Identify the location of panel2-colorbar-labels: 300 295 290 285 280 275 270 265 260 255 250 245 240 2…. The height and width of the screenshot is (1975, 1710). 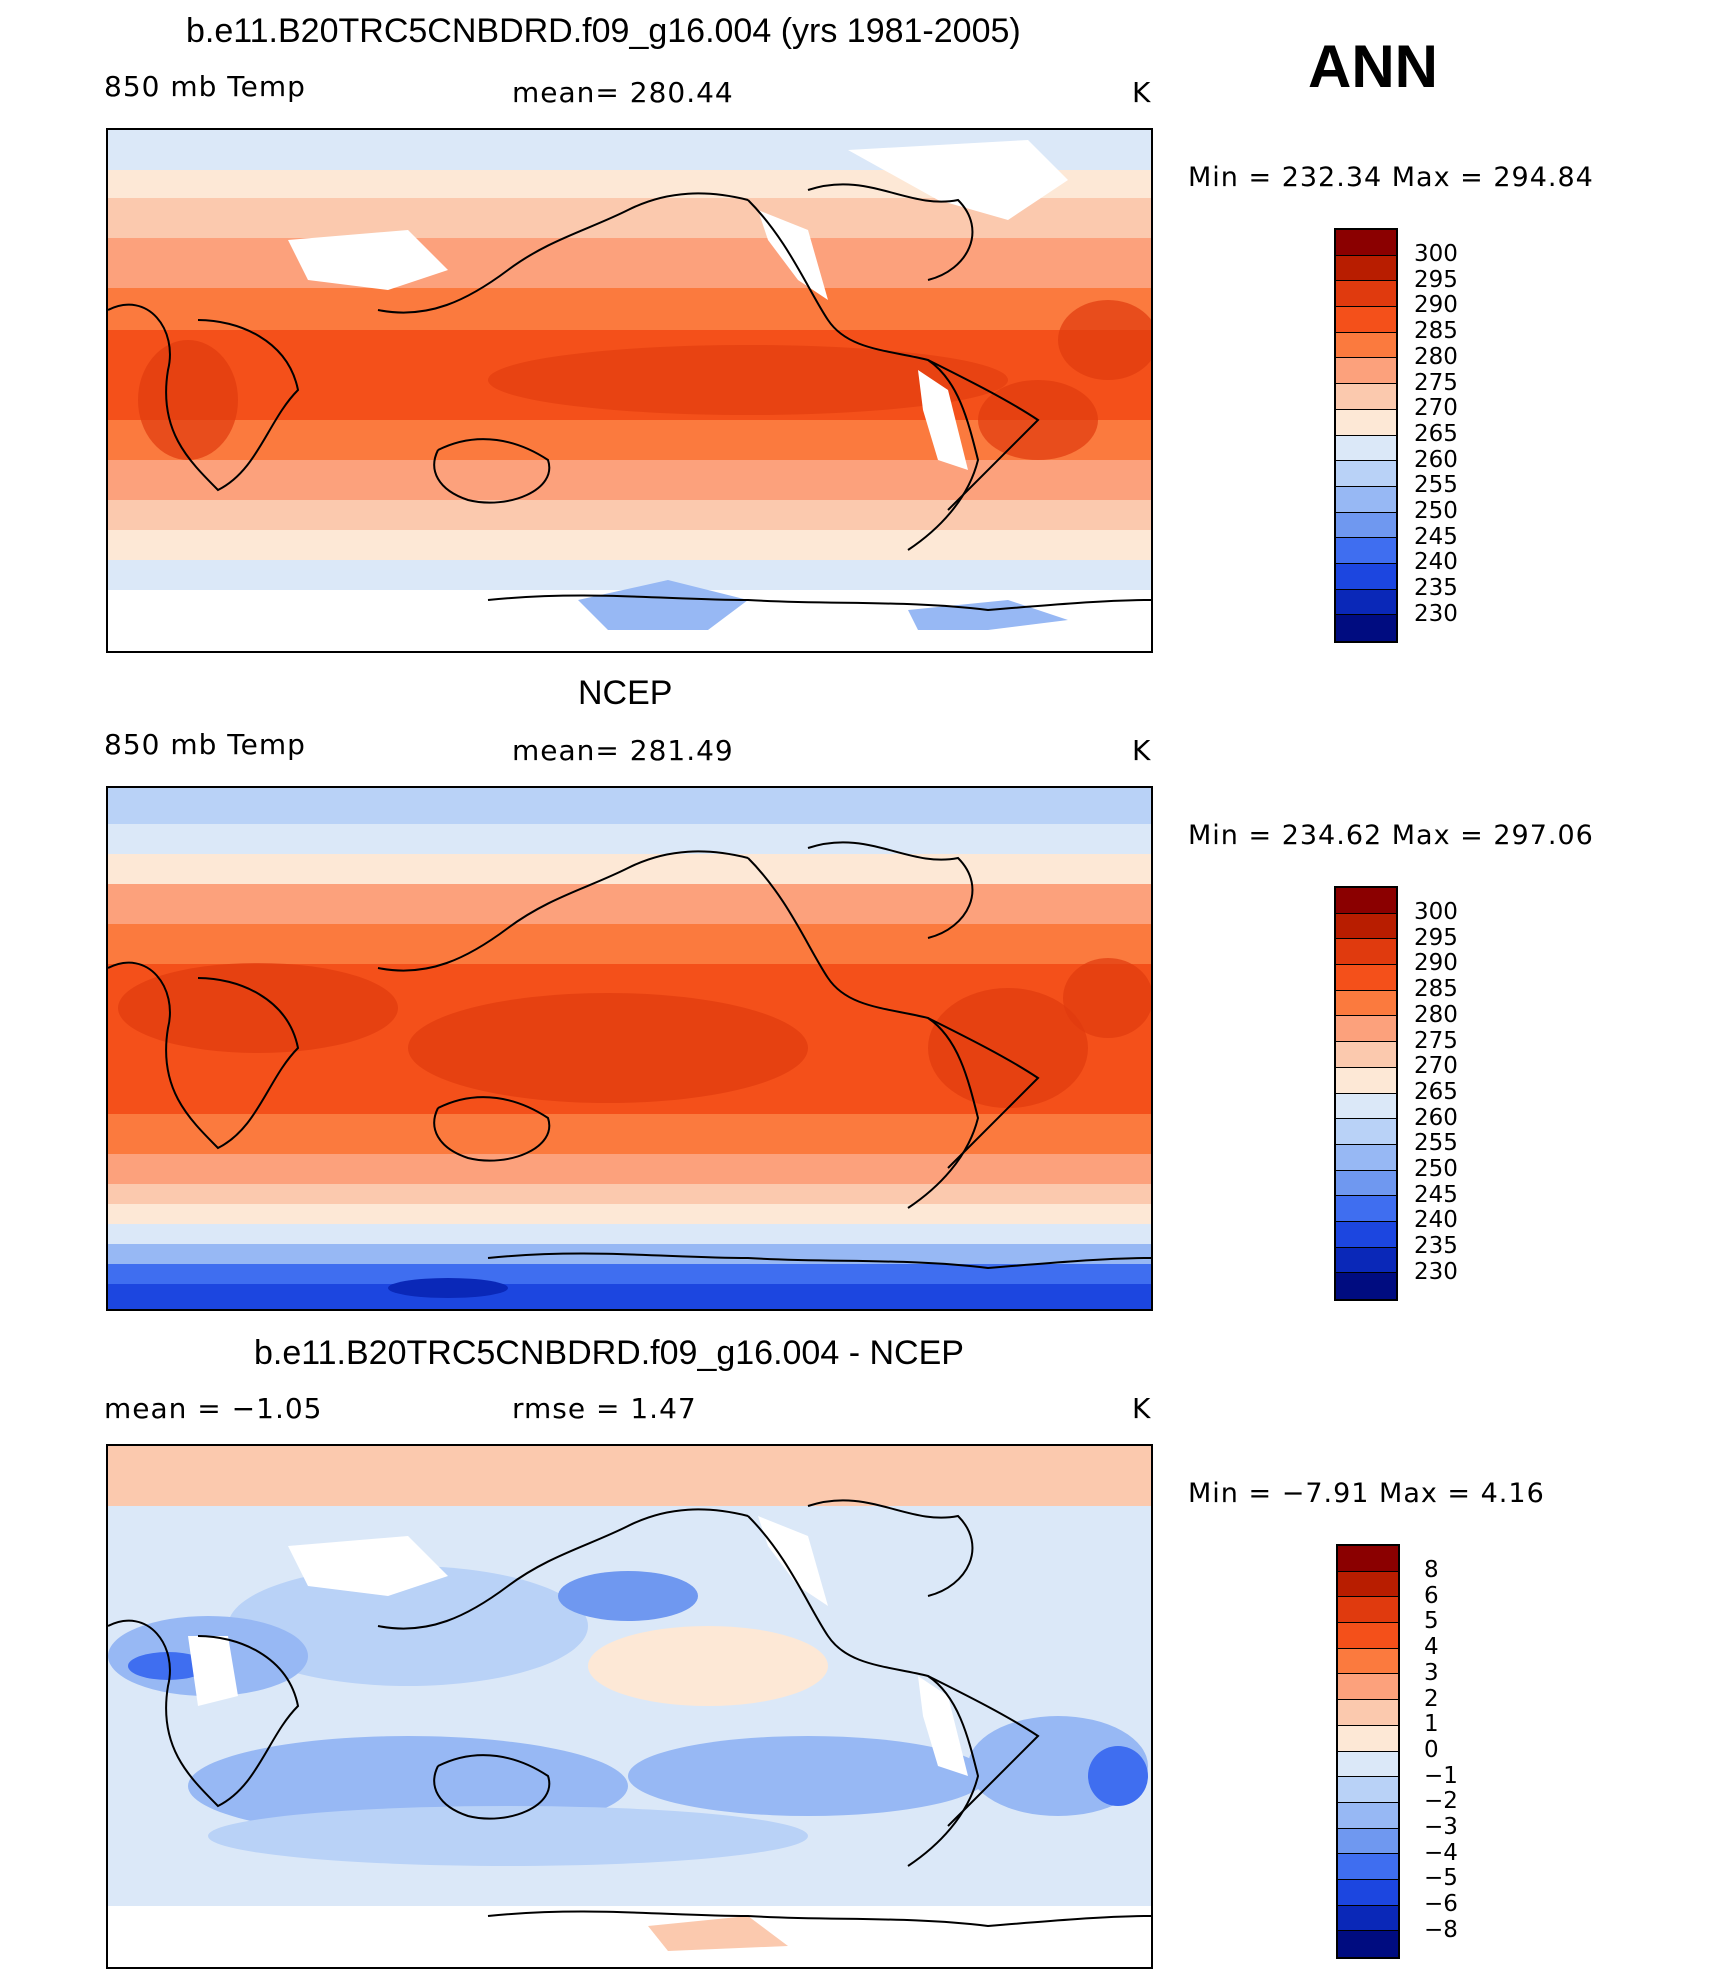
(1436, 1092).